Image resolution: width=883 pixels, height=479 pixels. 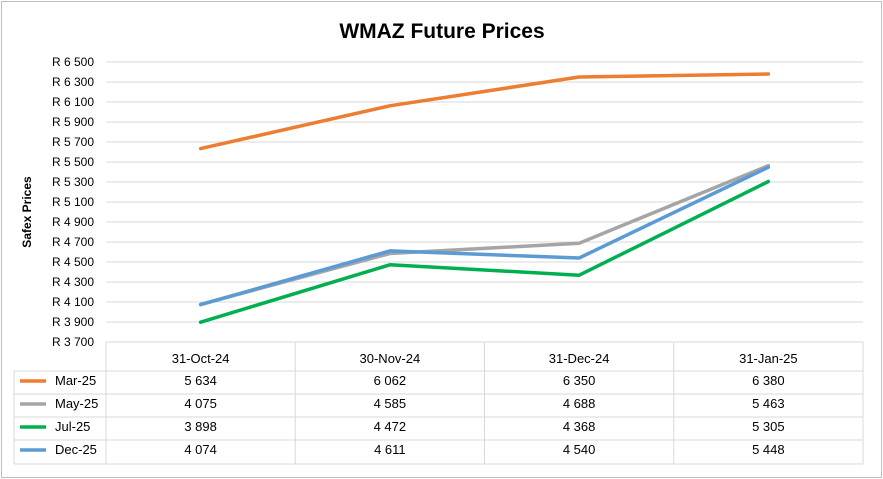 What do you see at coordinates (73, 342) in the screenshot?
I see `y-tick-label: R 3 700` at bounding box center [73, 342].